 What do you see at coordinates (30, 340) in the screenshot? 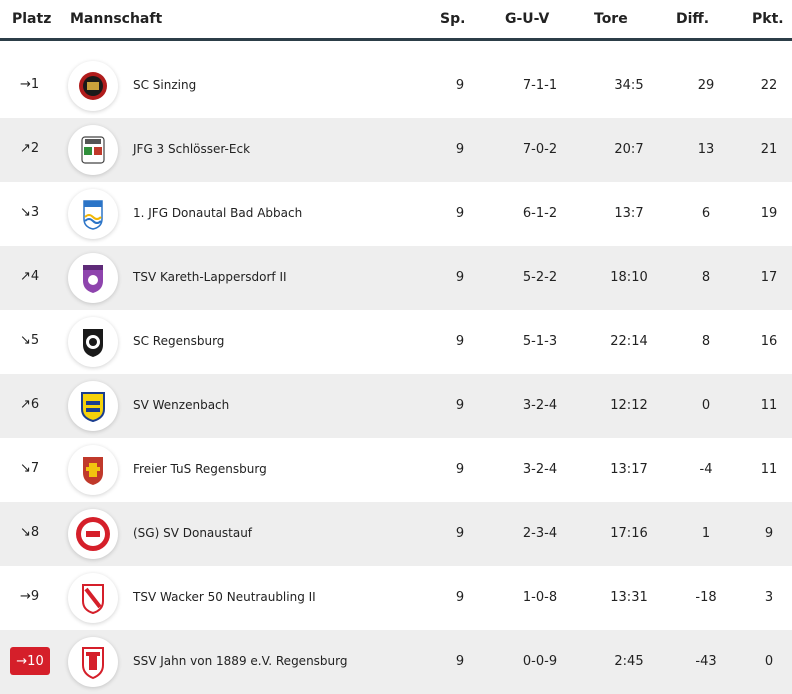
I see `rank-cell: ↘5` at bounding box center [30, 340].